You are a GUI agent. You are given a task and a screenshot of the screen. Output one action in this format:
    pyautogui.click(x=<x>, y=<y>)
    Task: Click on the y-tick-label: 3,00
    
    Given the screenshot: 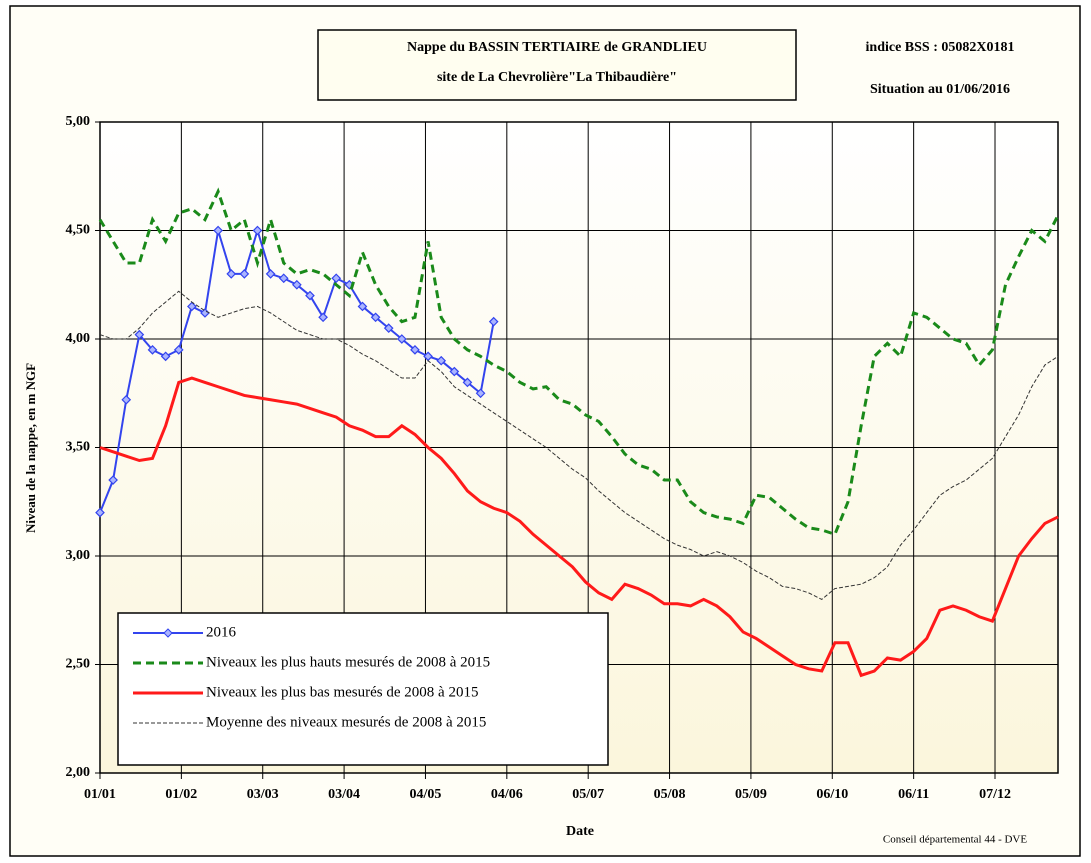 What is the action you would take?
    pyautogui.click(x=78, y=555)
    